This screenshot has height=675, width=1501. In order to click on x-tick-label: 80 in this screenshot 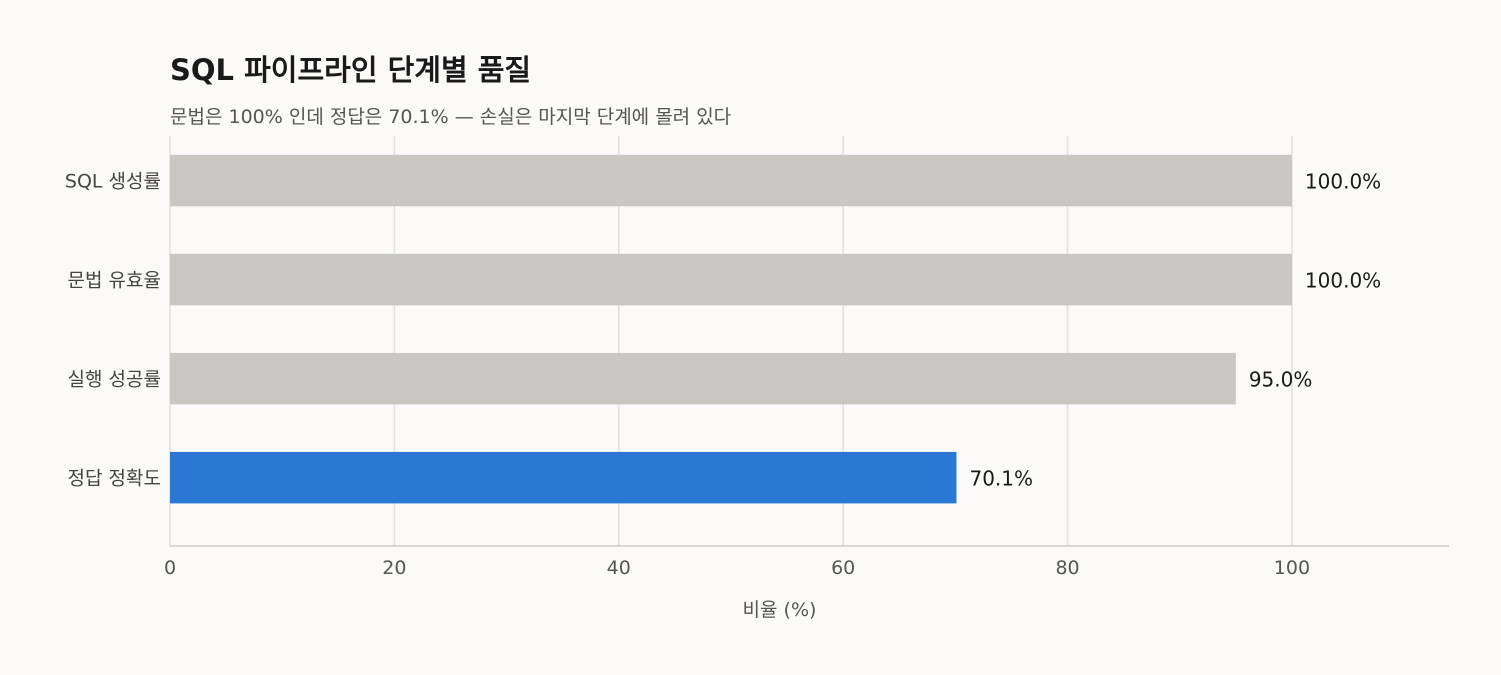, I will do `click(1067, 568)`.